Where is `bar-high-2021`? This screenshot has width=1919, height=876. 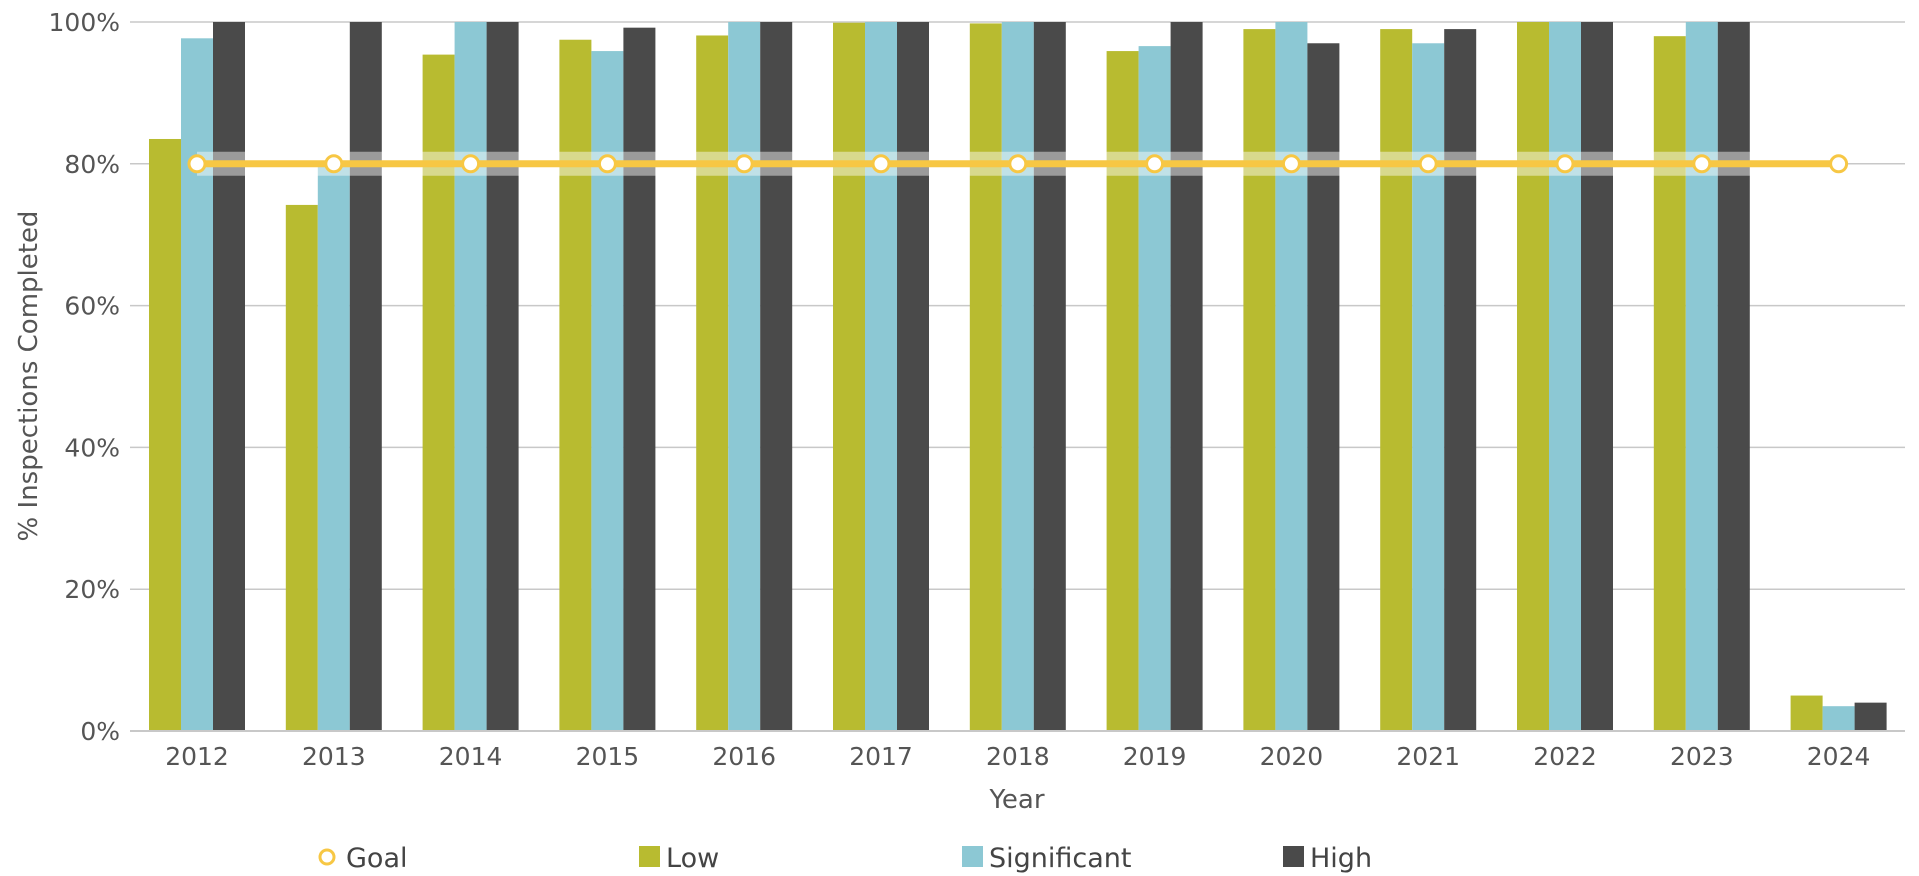 bar-high-2021 is located at coordinates (1460, 380).